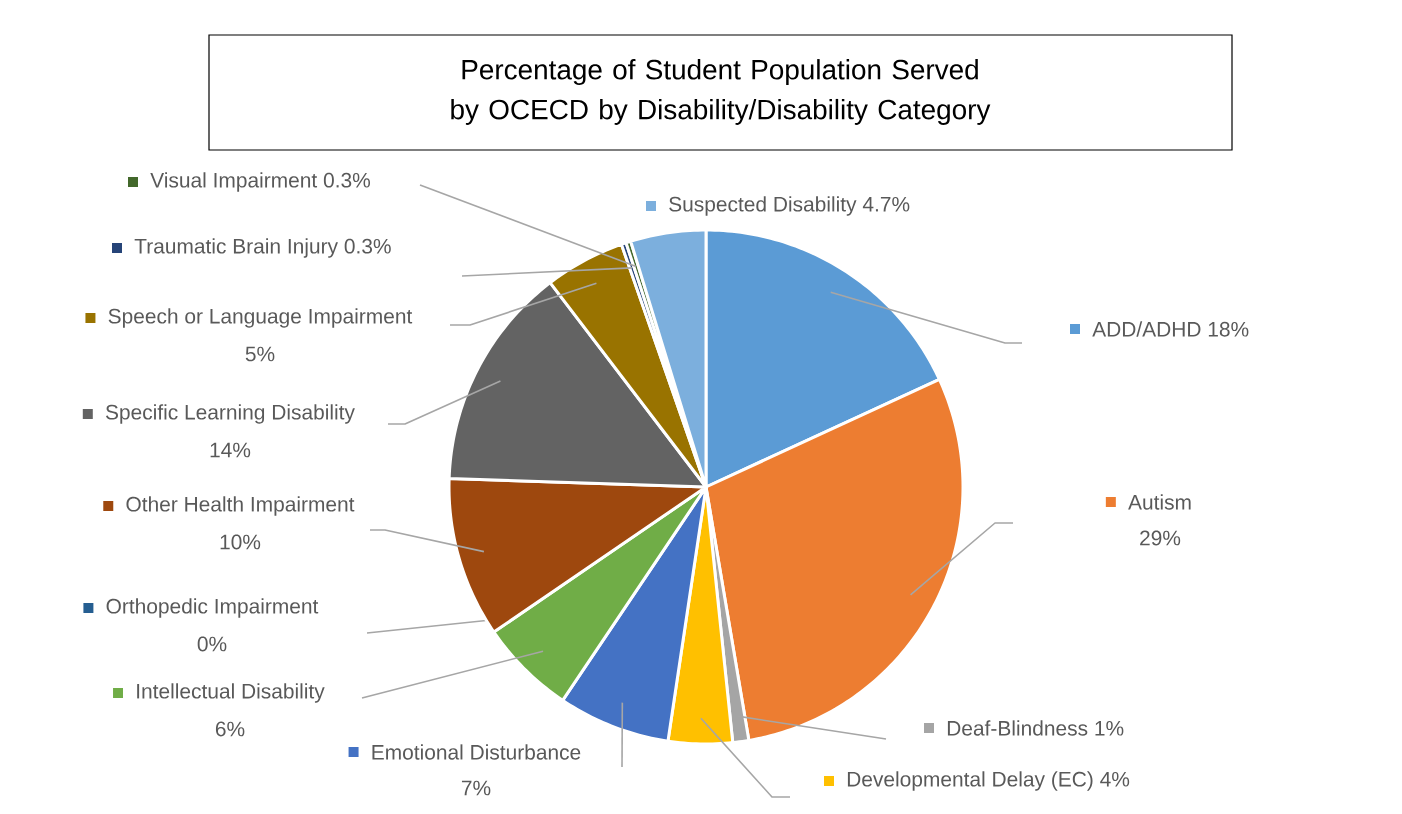  Describe the element at coordinates (1109, 728) in the screenshot. I see `data-label: 1%` at that location.